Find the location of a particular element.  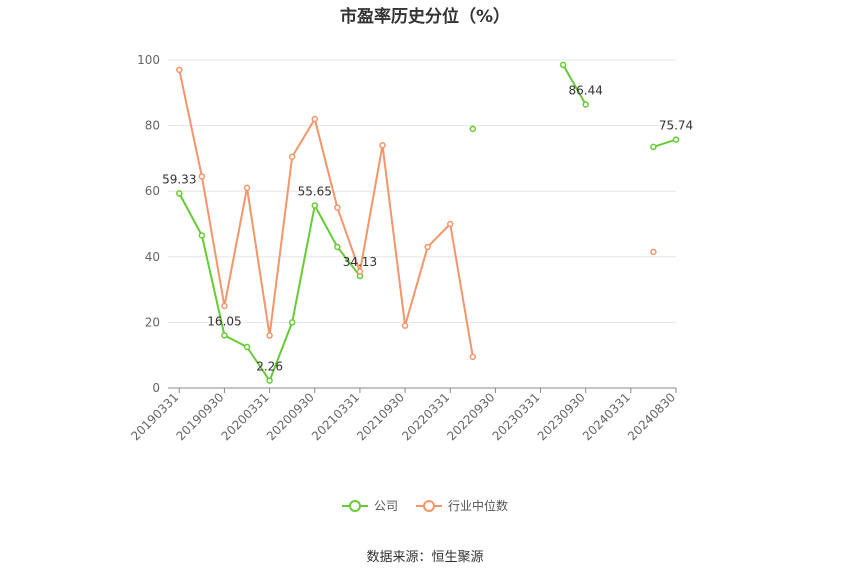

x-tick-label: 20190331 is located at coordinates (154, 416).